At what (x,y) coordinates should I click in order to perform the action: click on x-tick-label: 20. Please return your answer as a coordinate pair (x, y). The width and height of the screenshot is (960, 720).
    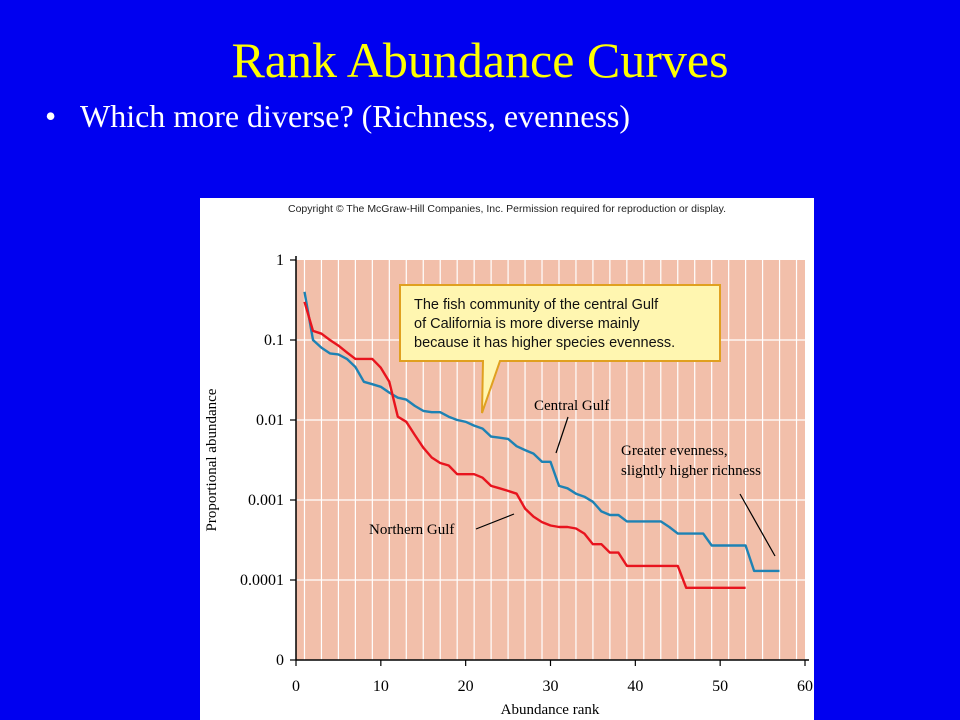
    Looking at the image, I should click on (466, 686).